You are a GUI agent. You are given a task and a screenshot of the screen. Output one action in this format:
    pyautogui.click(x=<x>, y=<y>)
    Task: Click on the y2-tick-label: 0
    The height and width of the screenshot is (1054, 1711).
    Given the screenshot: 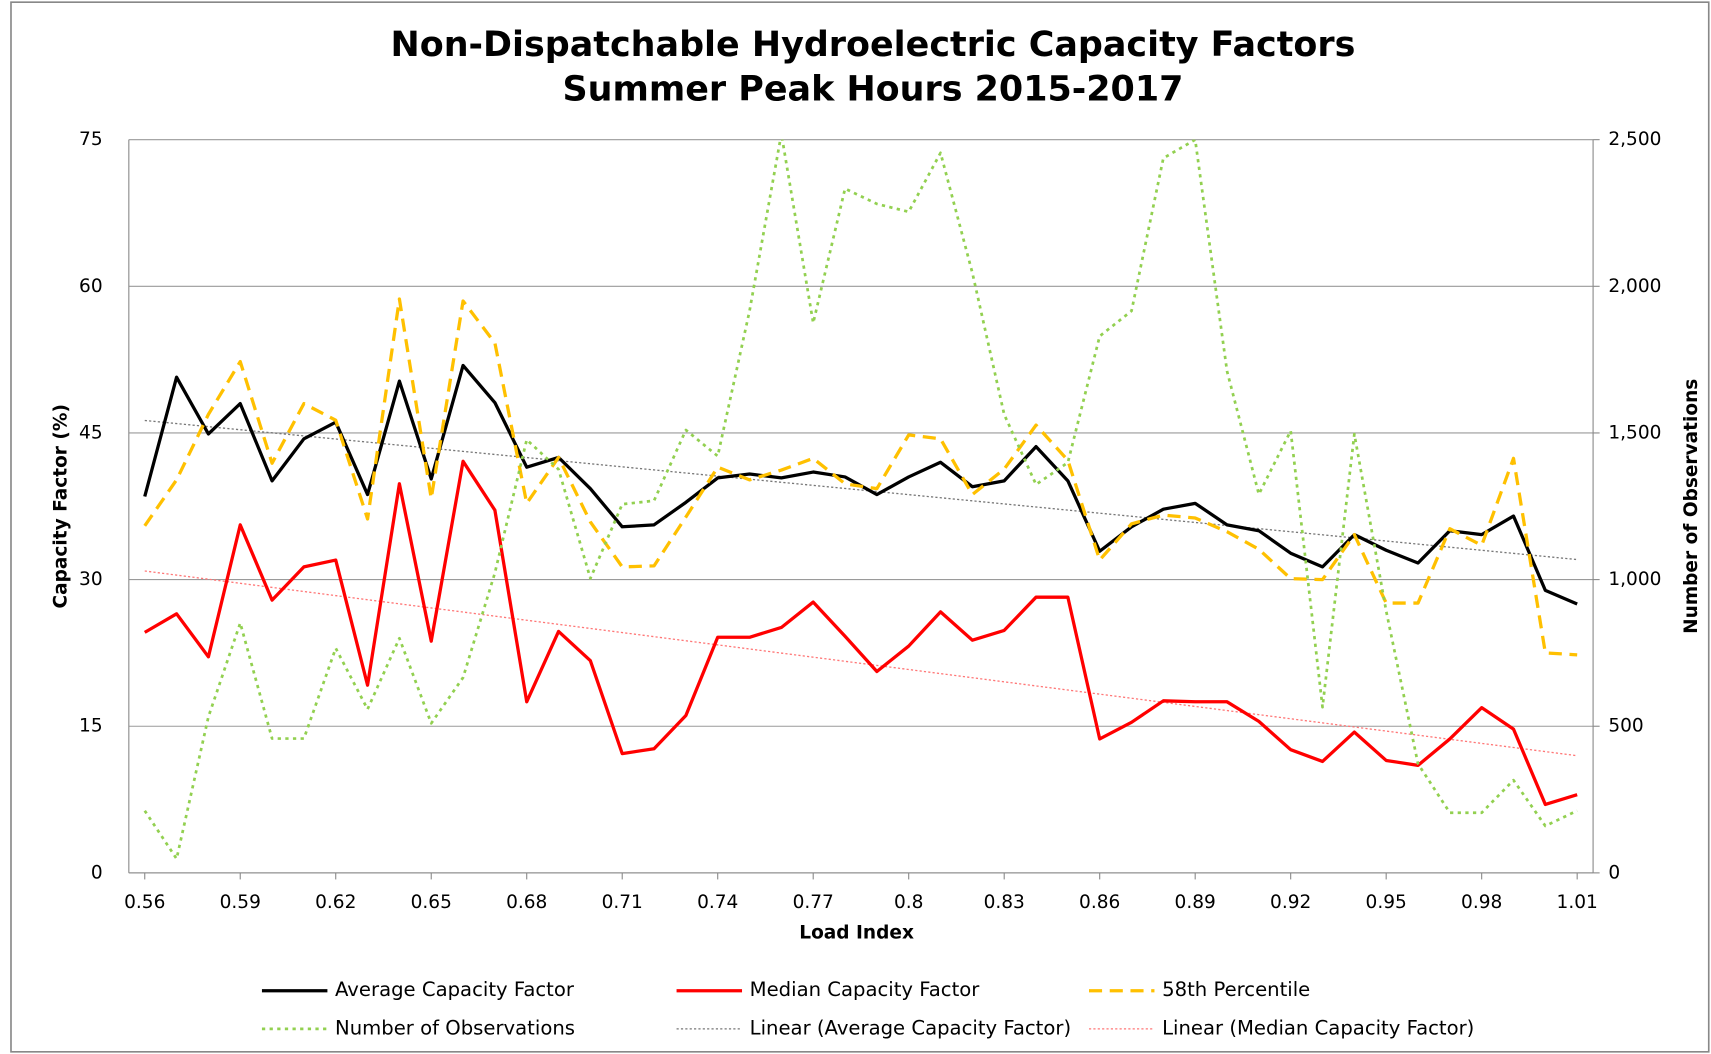 What is the action you would take?
    pyautogui.click(x=1614, y=872)
    